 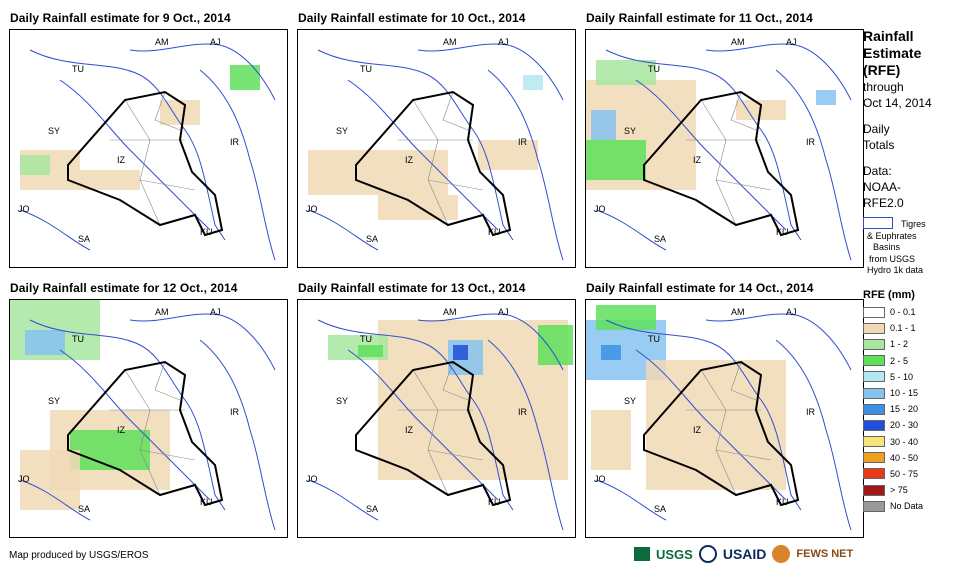 What do you see at coordinates (904, 441) in the screenshot?
I see `legend-label: 30 - 40` at bounding box center [904, 441].